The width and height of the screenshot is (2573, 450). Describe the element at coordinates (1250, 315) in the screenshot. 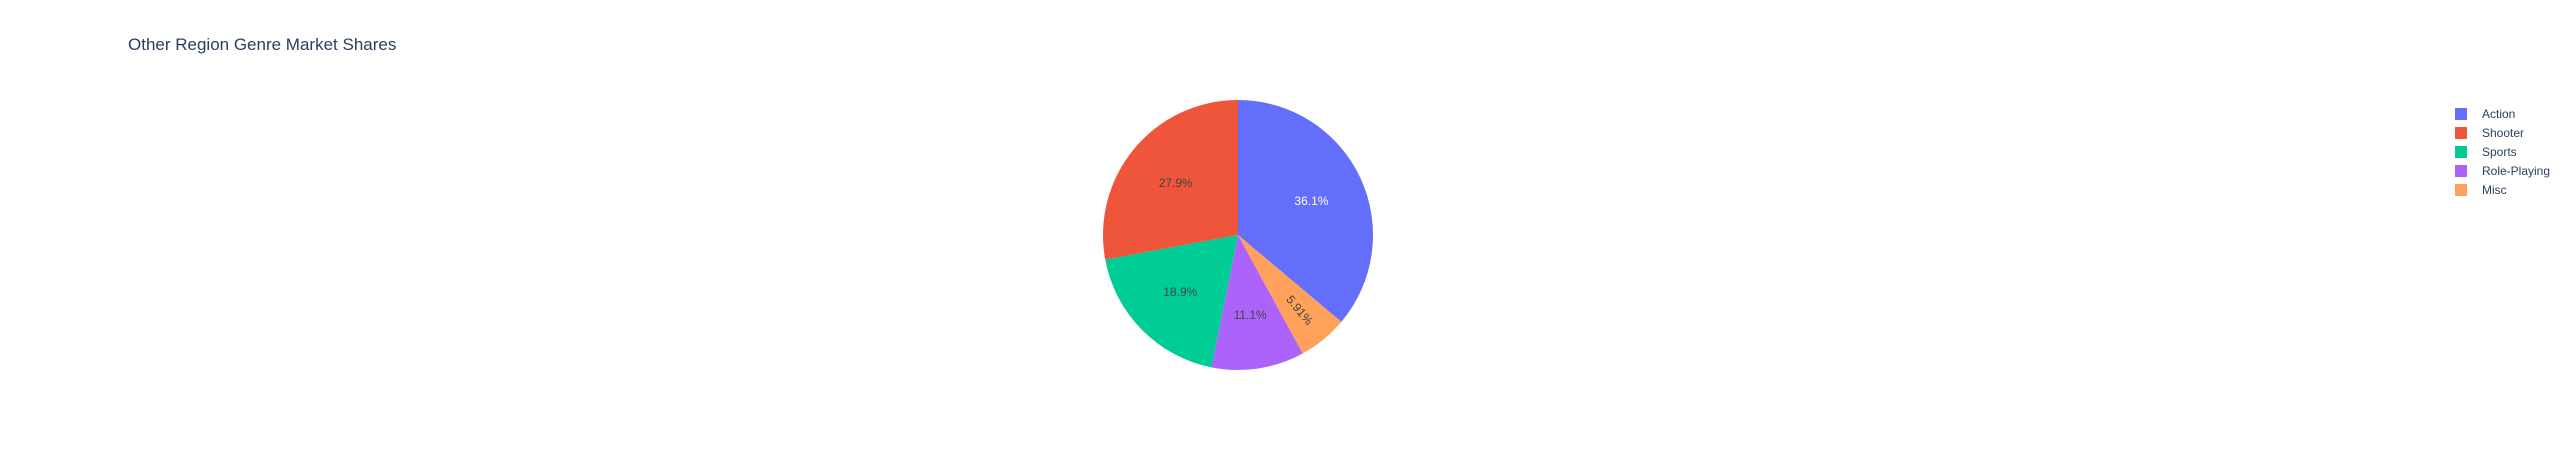

I see `slice-percent-label: 11.1%` at that location.